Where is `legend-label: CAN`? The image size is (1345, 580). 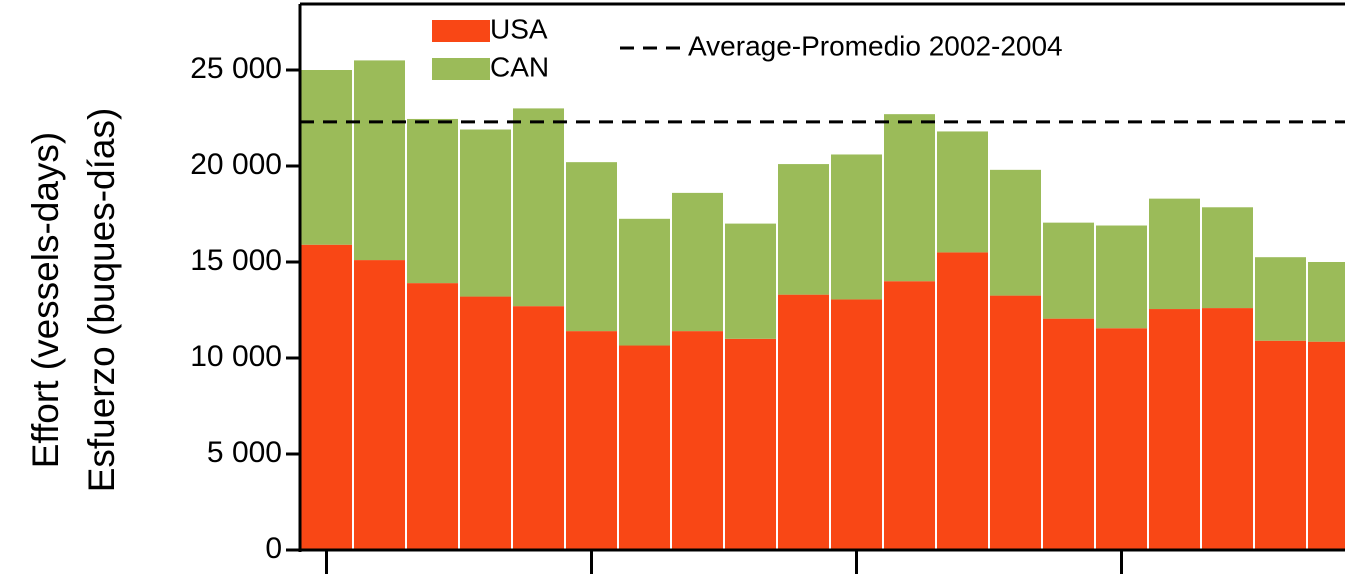 legend-label: CAN is located at coordinates (519, 66).